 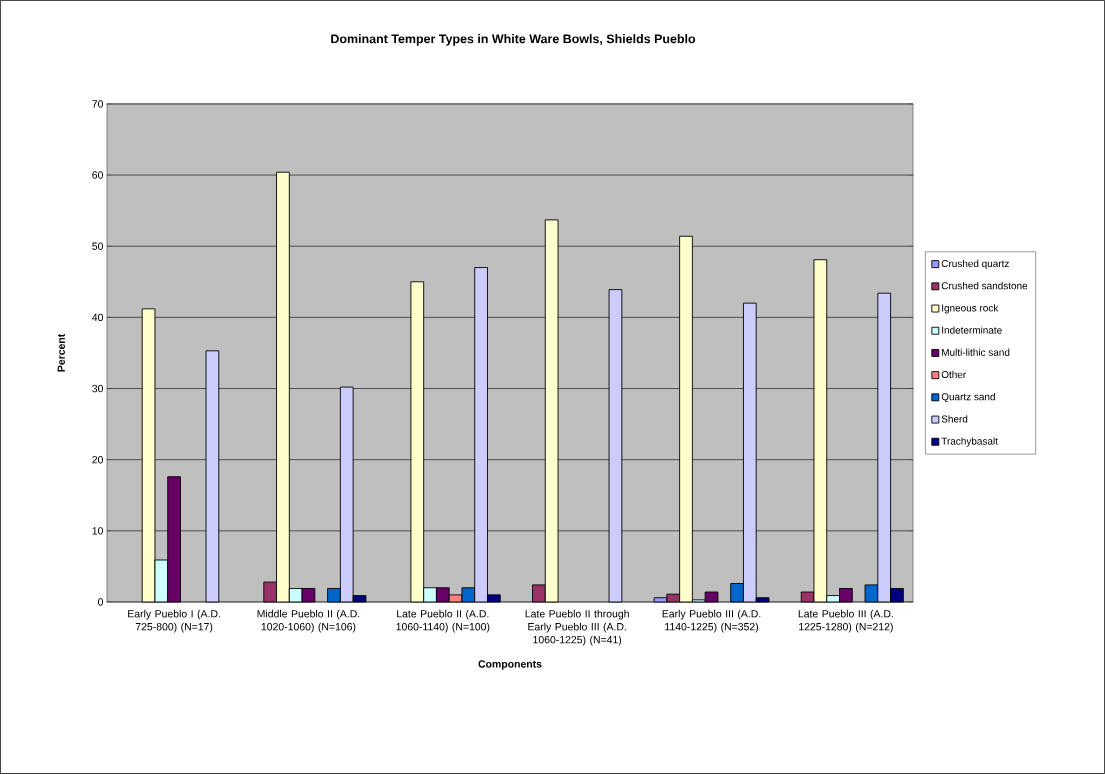 I want to click on legend-label: Crushed sandstone, so click(x=984, y=286).